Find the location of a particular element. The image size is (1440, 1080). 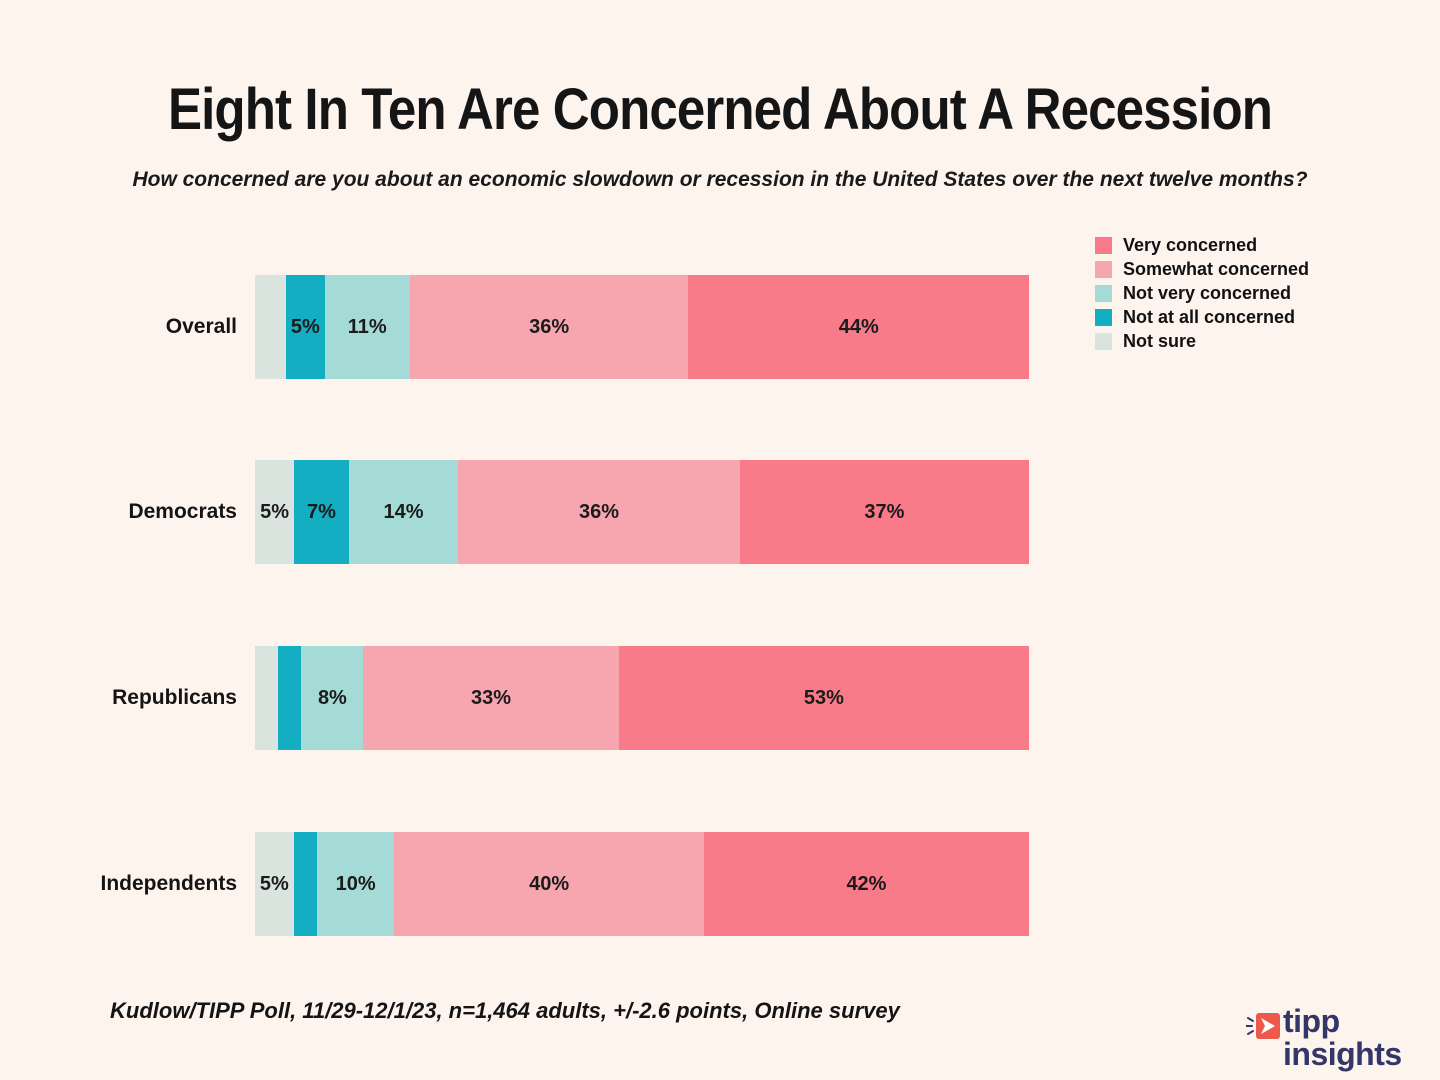

segment-value-label: 8% is located at coordinates (332, 697).